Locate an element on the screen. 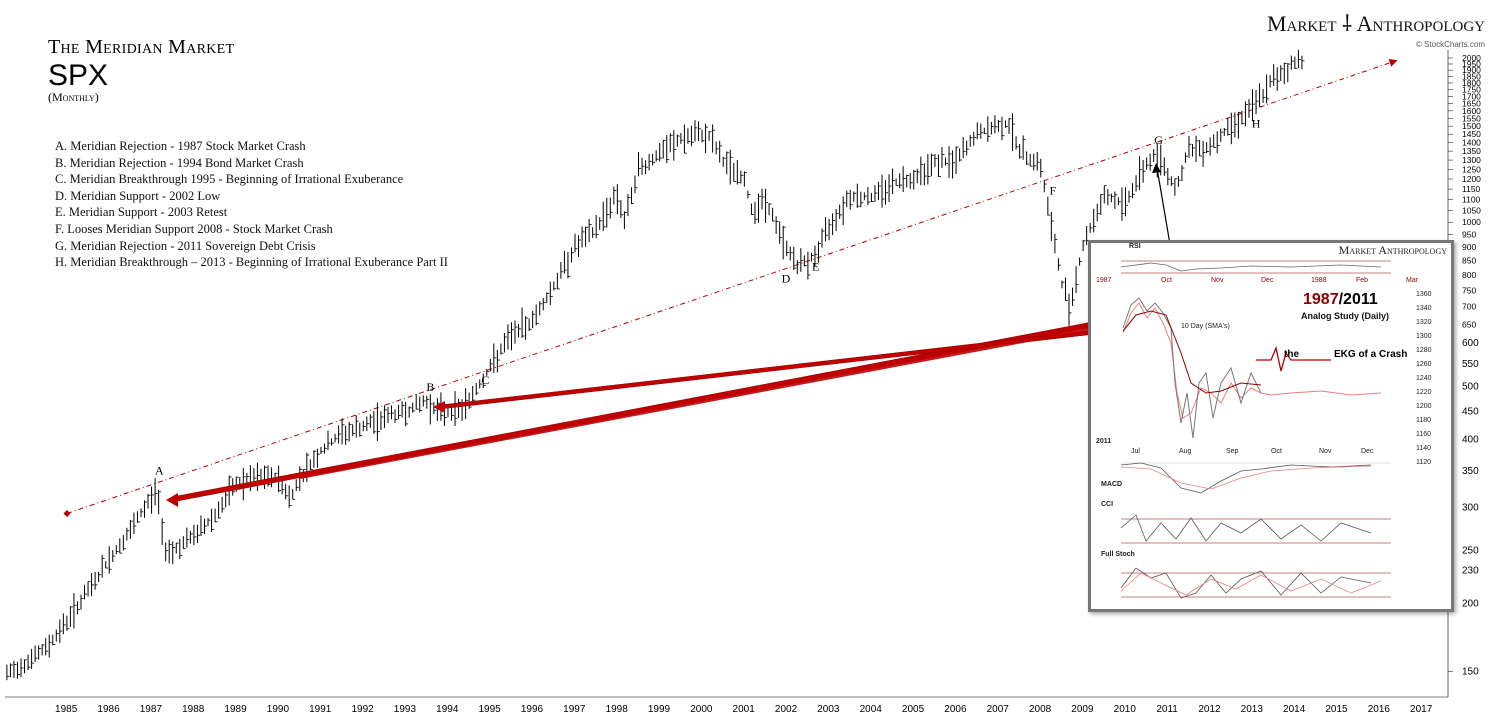 The image size is (1499, 723). inset-month-1987: Mar is located at coordinates (1412, 280).